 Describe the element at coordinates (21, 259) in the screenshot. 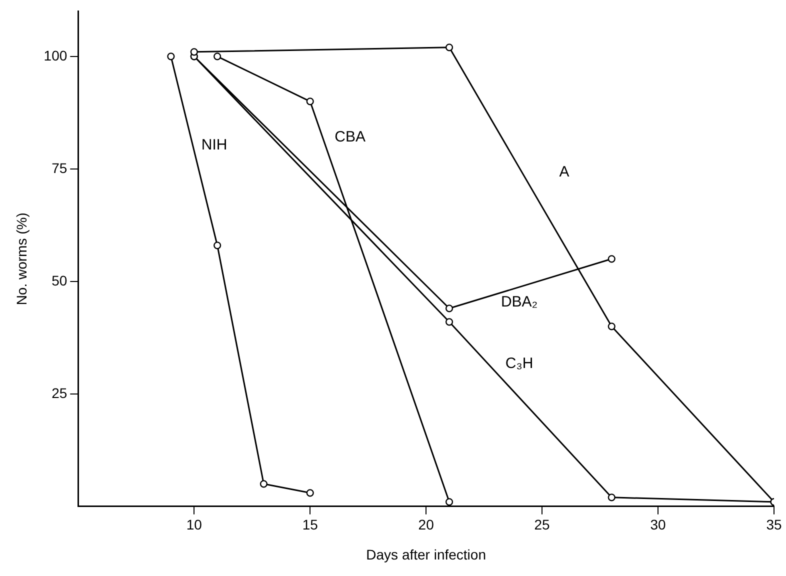

I see `y-axis-title: No. worms (%)` at that location.